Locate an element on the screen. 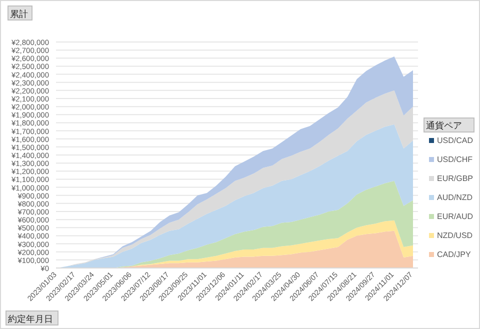 This screenshot has height=329, width=480. chart-title: 累計 is located at coordinates (19, 14).